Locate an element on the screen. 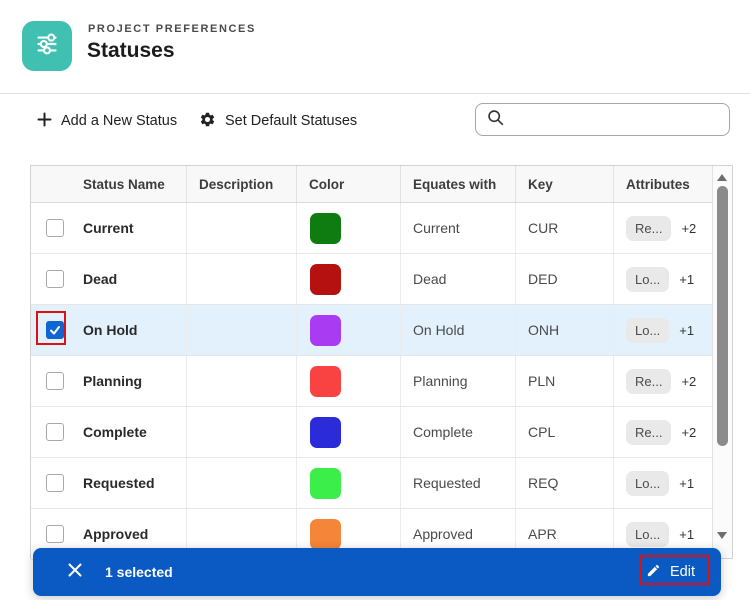 Image resolution: width=750 pixels, height=600 pixels. column-header-equates-with: Equates with is located at coordinates (458, 184).